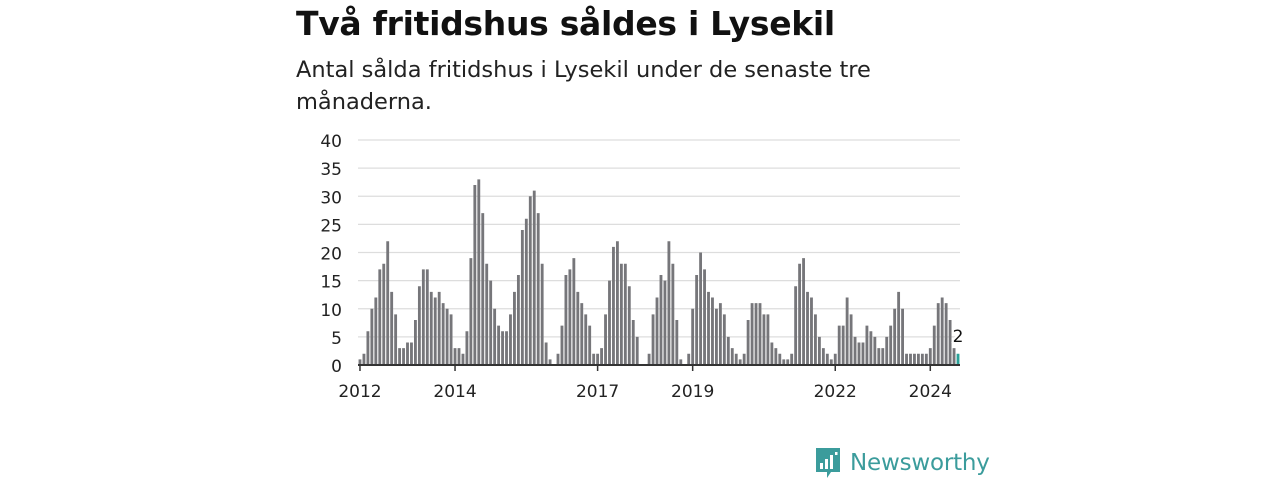  I want to click on y-tick-label: 30, so click(331, 198).